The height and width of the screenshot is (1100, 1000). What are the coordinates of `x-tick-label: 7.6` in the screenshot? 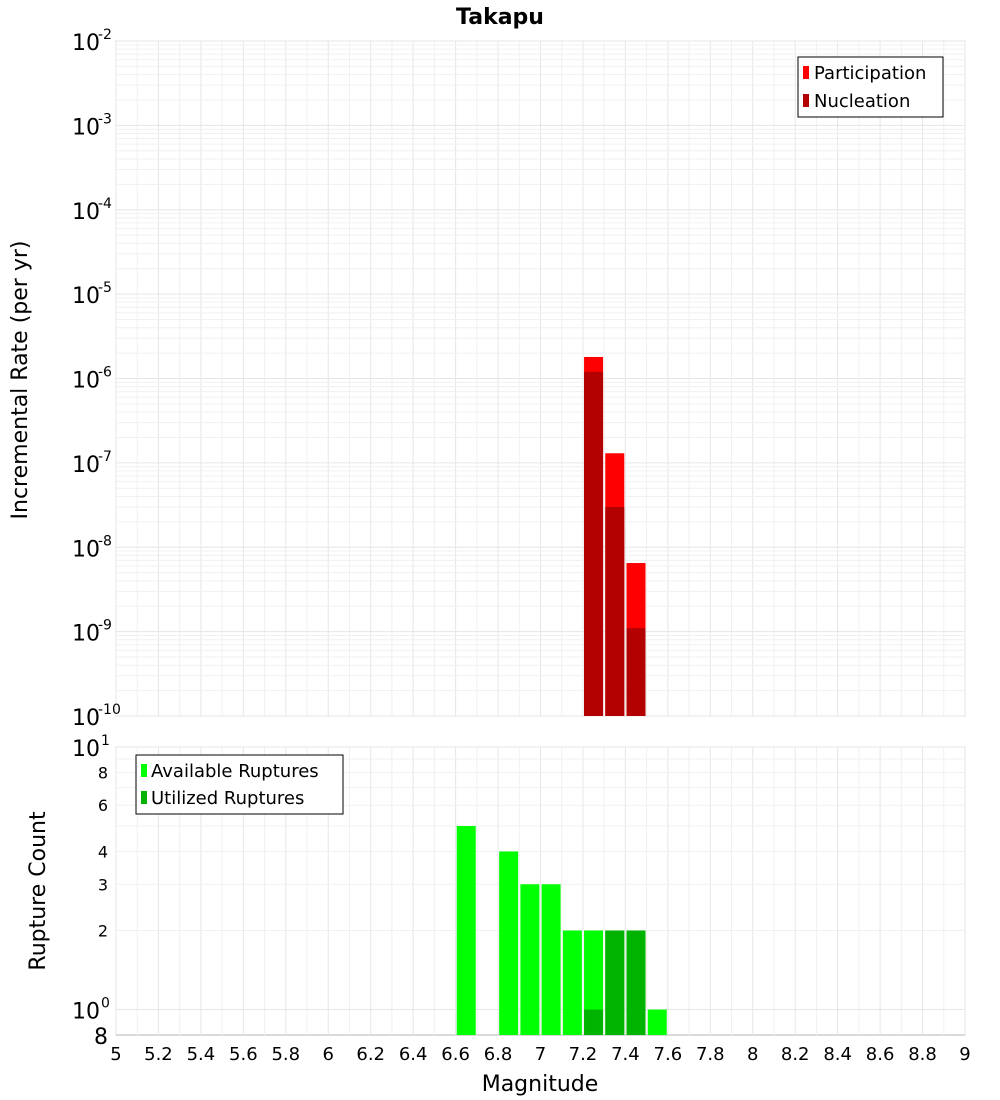 It's located at (668, 1054).